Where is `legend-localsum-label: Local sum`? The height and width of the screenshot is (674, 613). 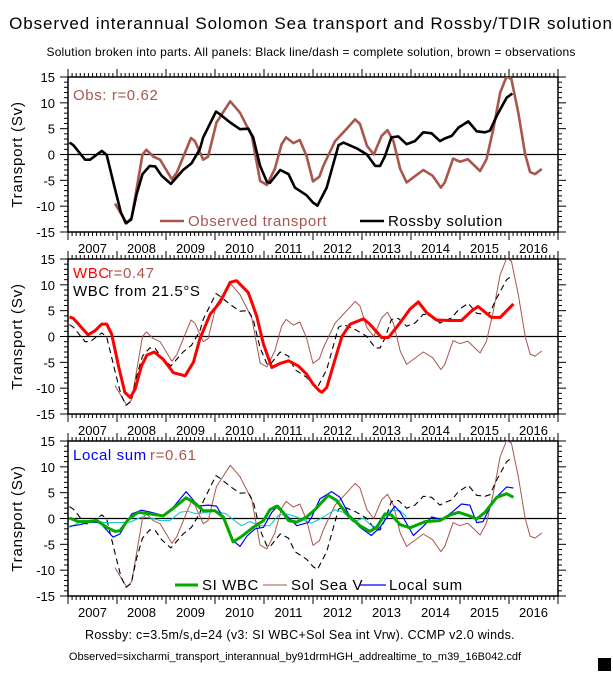 legend-localsum-label: Local sum is located at coordinates (426, 585).